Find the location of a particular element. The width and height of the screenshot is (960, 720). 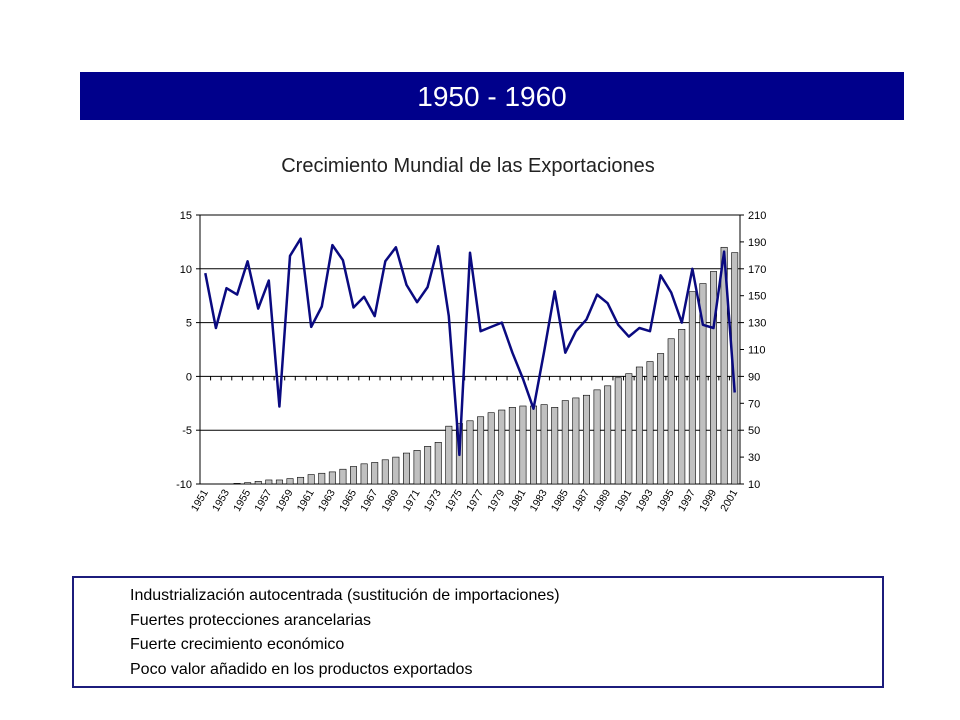

x-tick-label: 1985 is located at coordinates (560, 500).